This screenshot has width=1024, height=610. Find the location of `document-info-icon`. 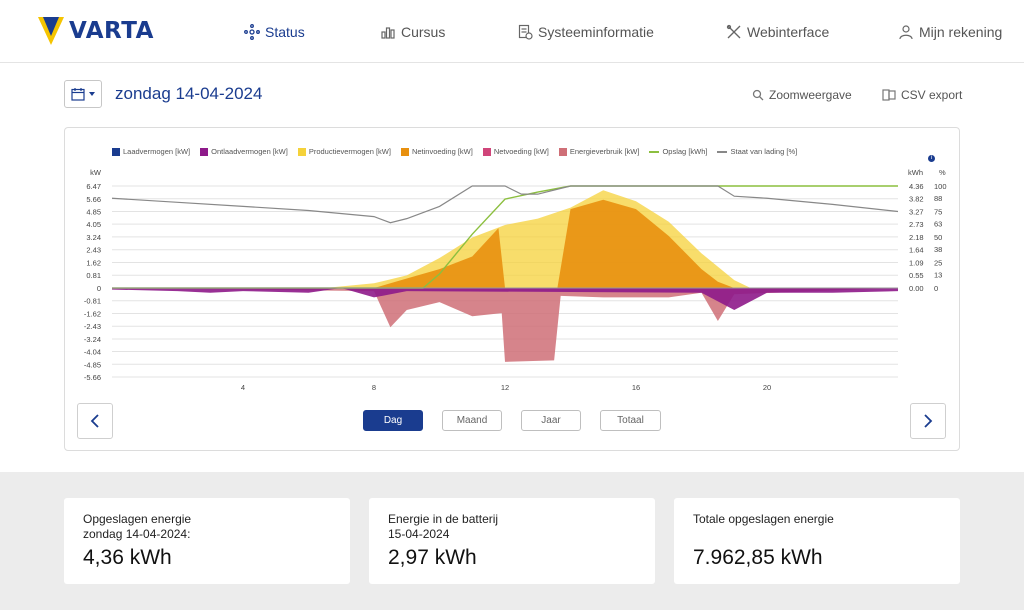

document-info-icon is located at coordinates (525, 32).